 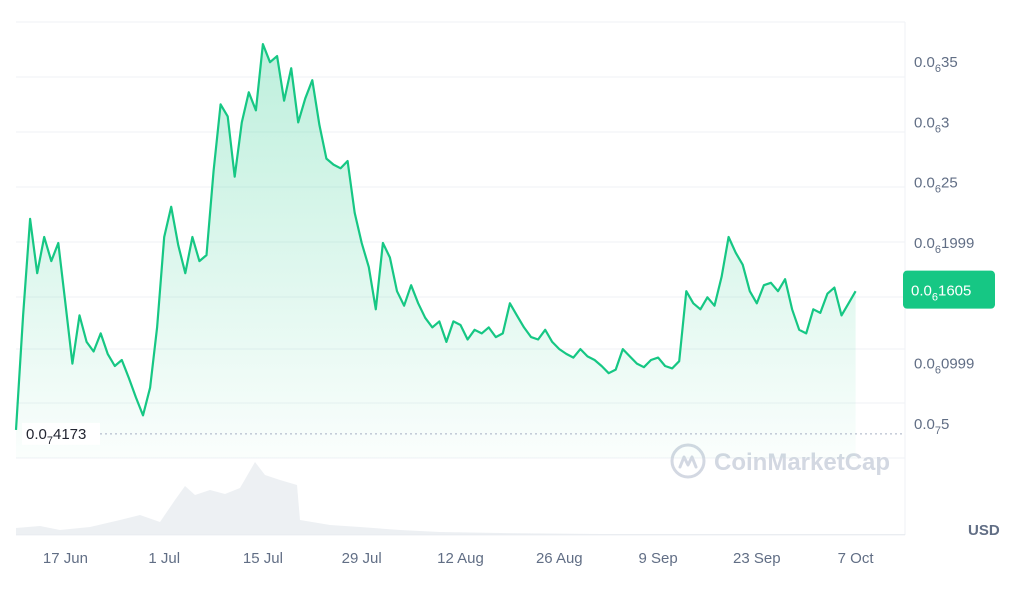 I want to click on x-tick-label-7: 23 Sep, so click(x=757, y=558).